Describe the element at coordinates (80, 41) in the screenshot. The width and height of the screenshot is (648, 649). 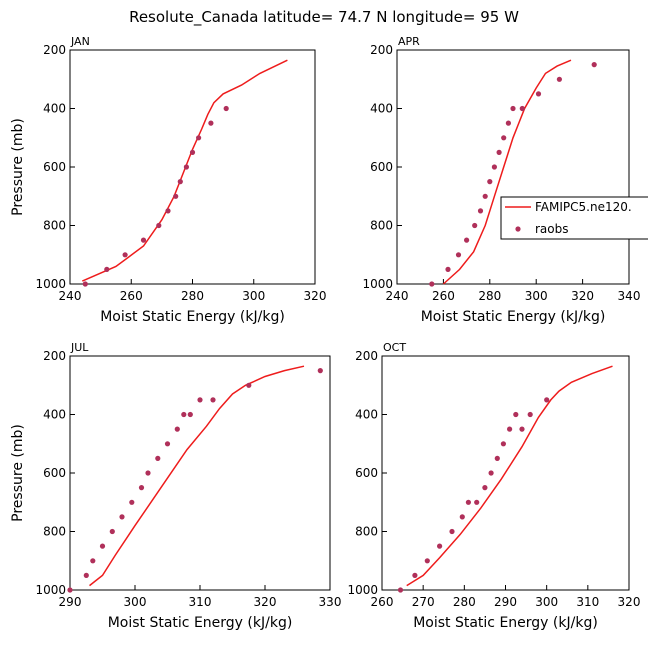
I see `panel-label: JAN` at that location.